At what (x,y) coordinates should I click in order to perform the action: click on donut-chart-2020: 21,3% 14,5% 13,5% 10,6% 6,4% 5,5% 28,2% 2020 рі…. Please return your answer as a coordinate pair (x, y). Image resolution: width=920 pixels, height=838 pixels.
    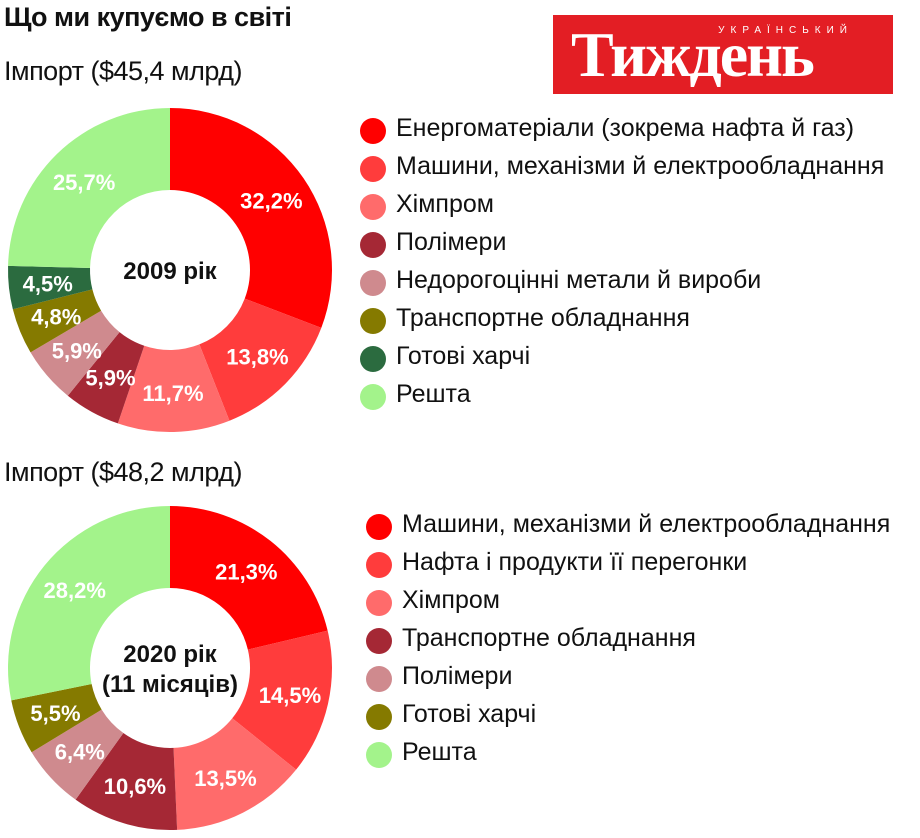
    Looking at the image, I should click on (170, 668).